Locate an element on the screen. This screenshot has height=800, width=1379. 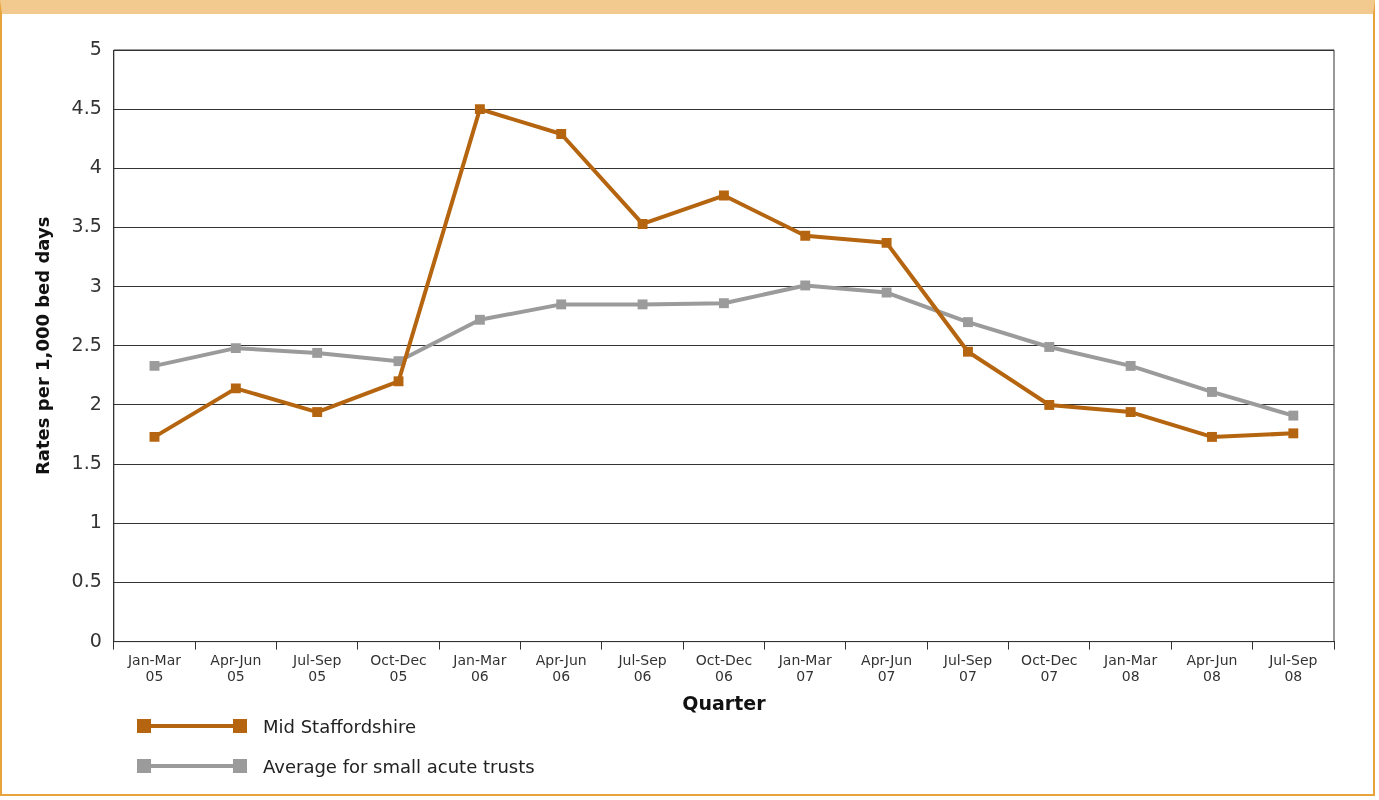
y-tick-label: 3.5 is located at coordinates (86, 225).